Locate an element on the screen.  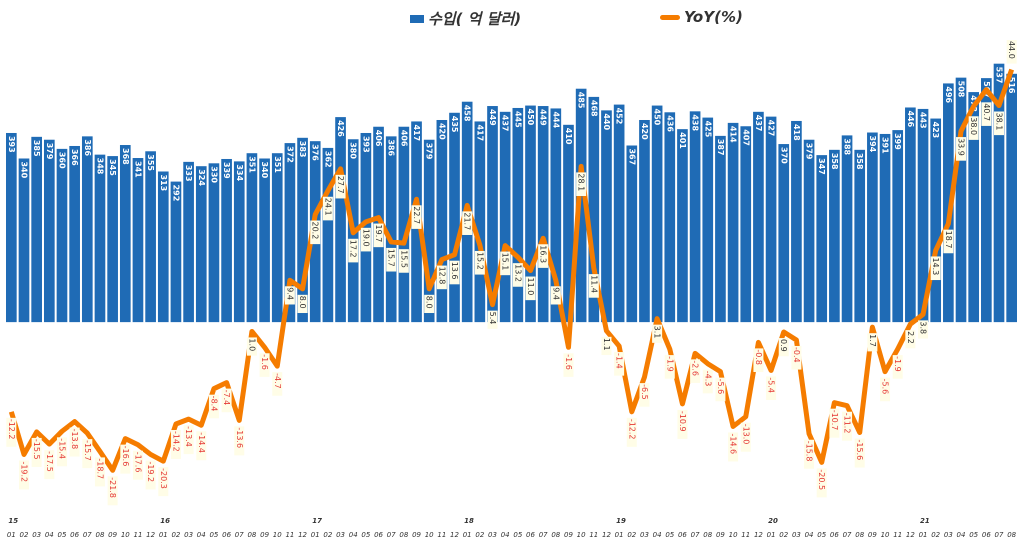
legend-line-swatch is located at coordinates (670, 17).